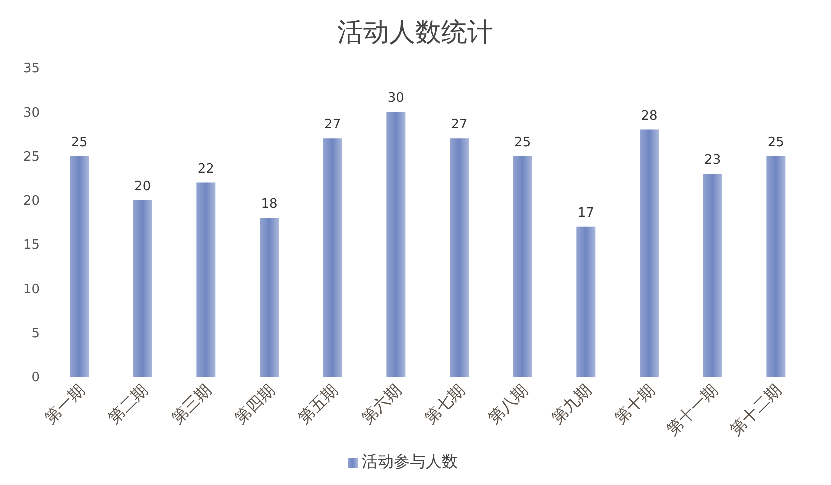 The height and width of the screenshot is (485, 831). What do you see at coordinates (269, 204) in the screenshot?
I see `data-label: 18` at bounding box center [269, 204].